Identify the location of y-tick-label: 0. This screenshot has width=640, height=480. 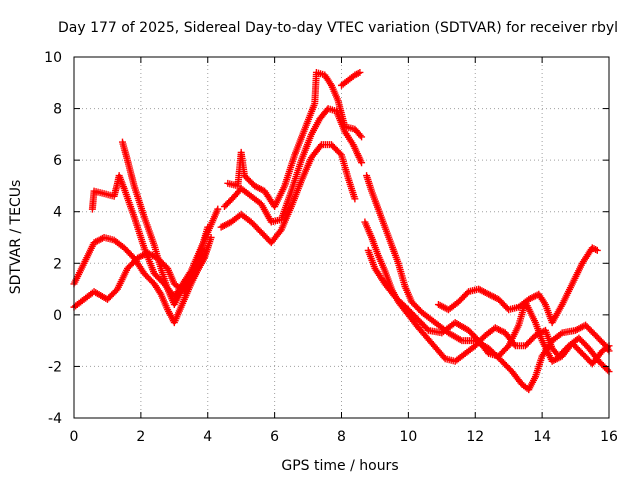
(57, 316).